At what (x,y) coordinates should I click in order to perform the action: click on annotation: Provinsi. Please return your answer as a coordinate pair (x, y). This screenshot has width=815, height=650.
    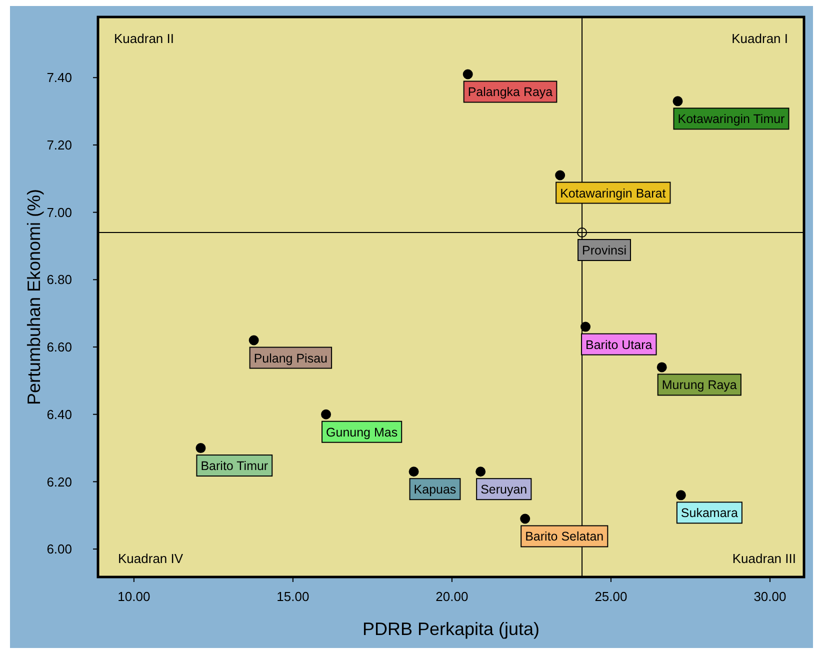
    Looking at the image, I should click on (604, 251).